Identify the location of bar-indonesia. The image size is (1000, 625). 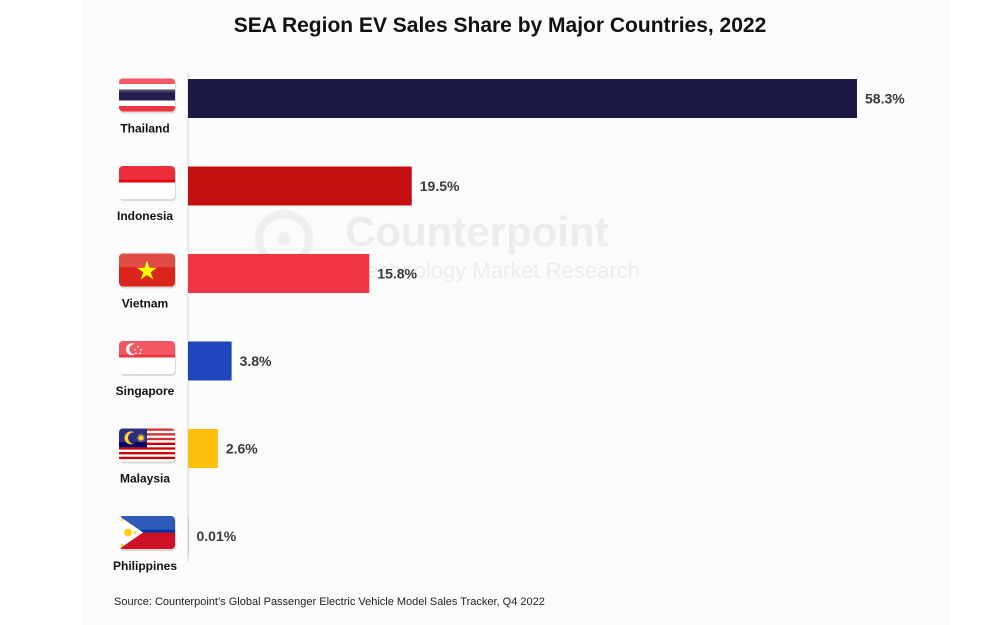
(300, 186).